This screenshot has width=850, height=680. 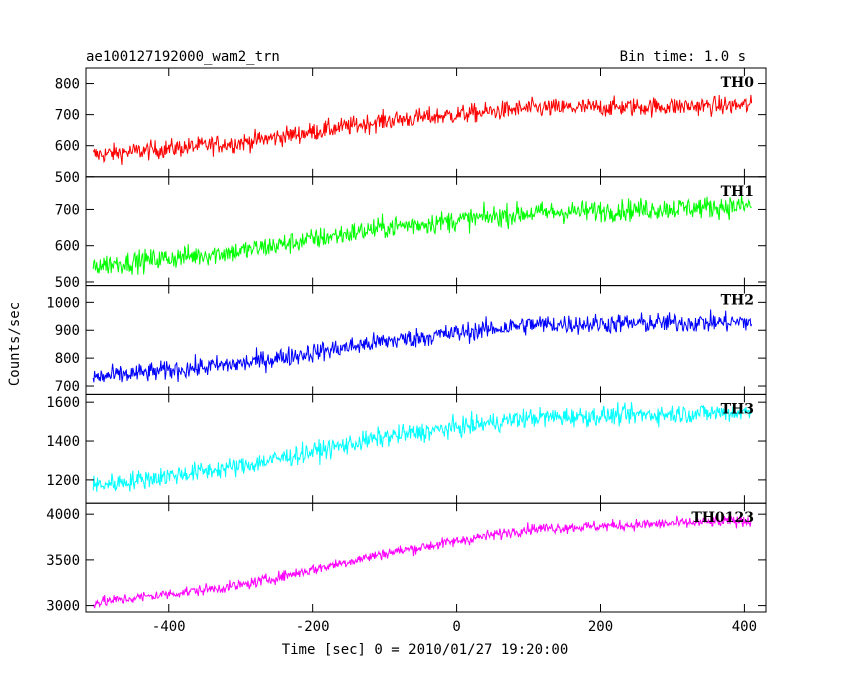 I want to click on y-tick-label: 900, so click(x=67, y=331).